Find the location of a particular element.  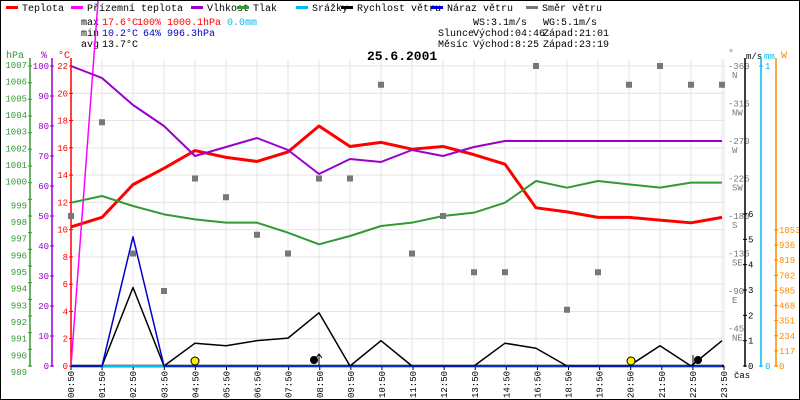

pressure-tick-label: 1003 is located at coordinates (16, 133).